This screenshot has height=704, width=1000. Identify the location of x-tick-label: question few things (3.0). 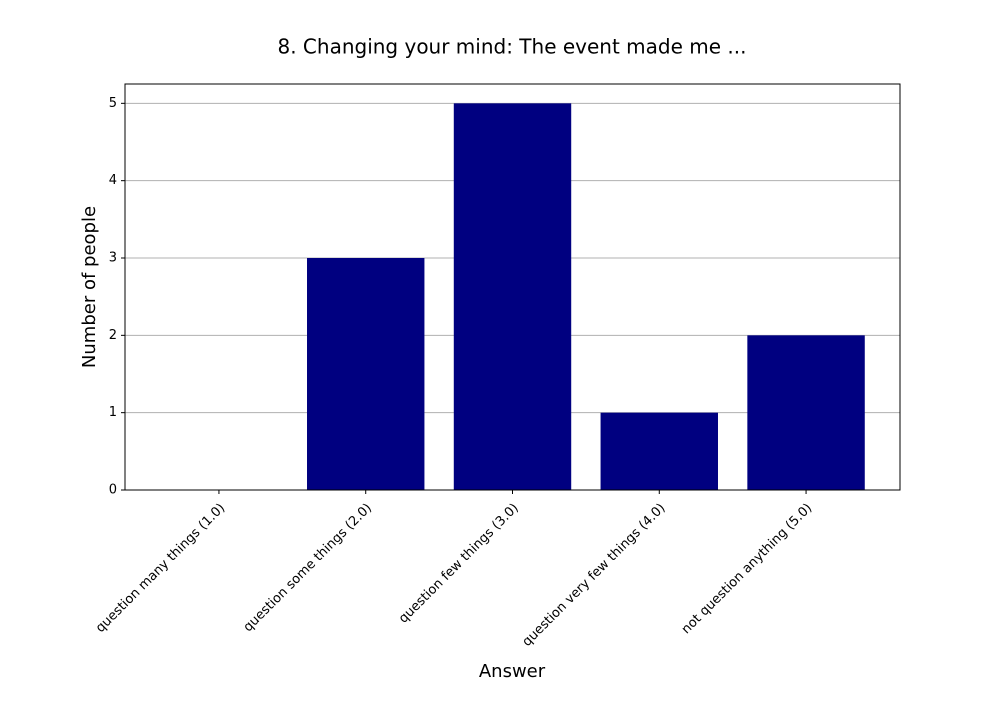
(459, 564).